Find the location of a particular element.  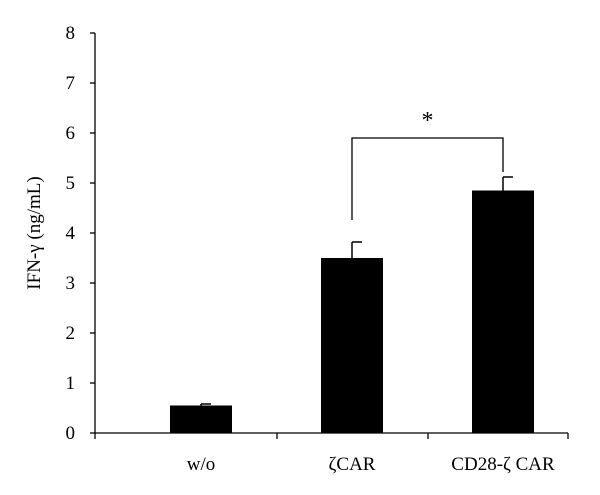

bracket-line is located at coordinates (427, 178).